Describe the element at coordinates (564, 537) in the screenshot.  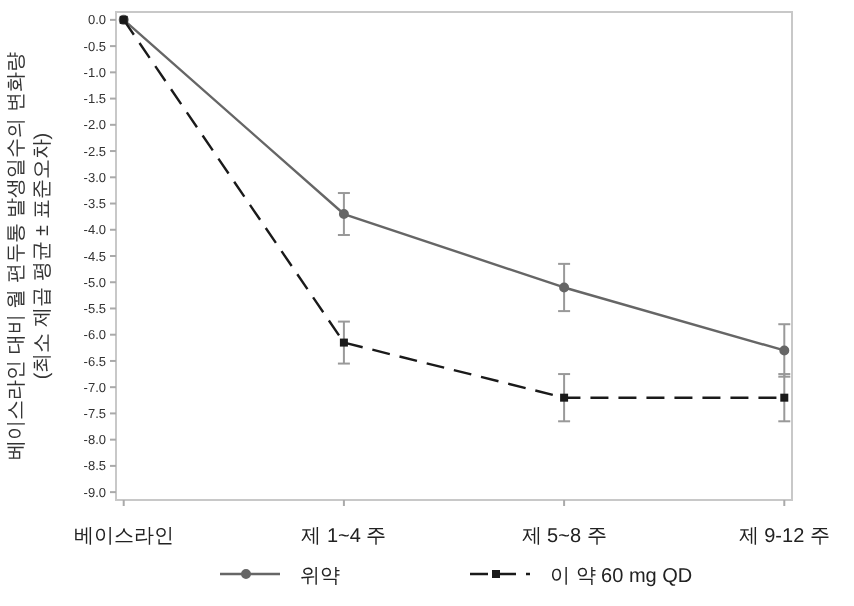
I see `x-tick-label: 제 5~8 주` at that location.